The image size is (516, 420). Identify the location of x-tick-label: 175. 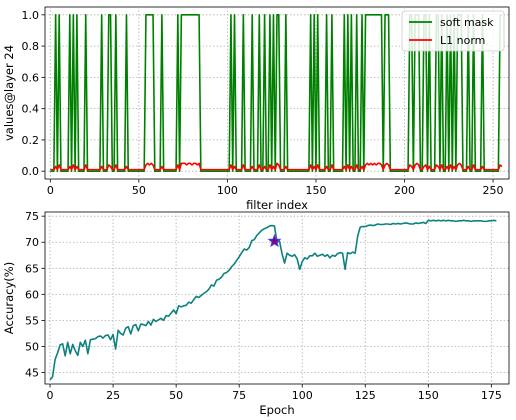
(491, 395).